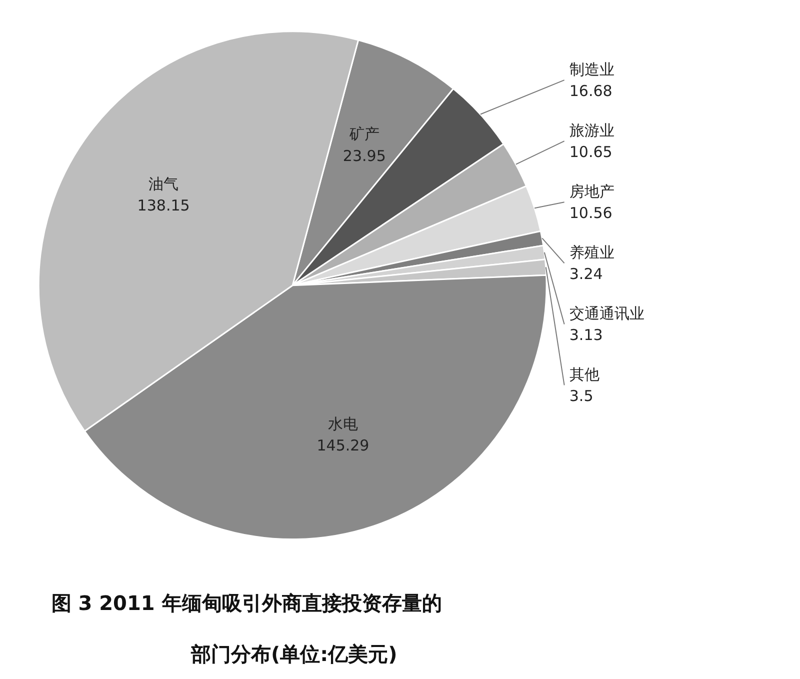  What do you see at coordinates (591, 130) in the screenshot?
I see `slice-label: 旅游业` at bounding box center [591, 130].